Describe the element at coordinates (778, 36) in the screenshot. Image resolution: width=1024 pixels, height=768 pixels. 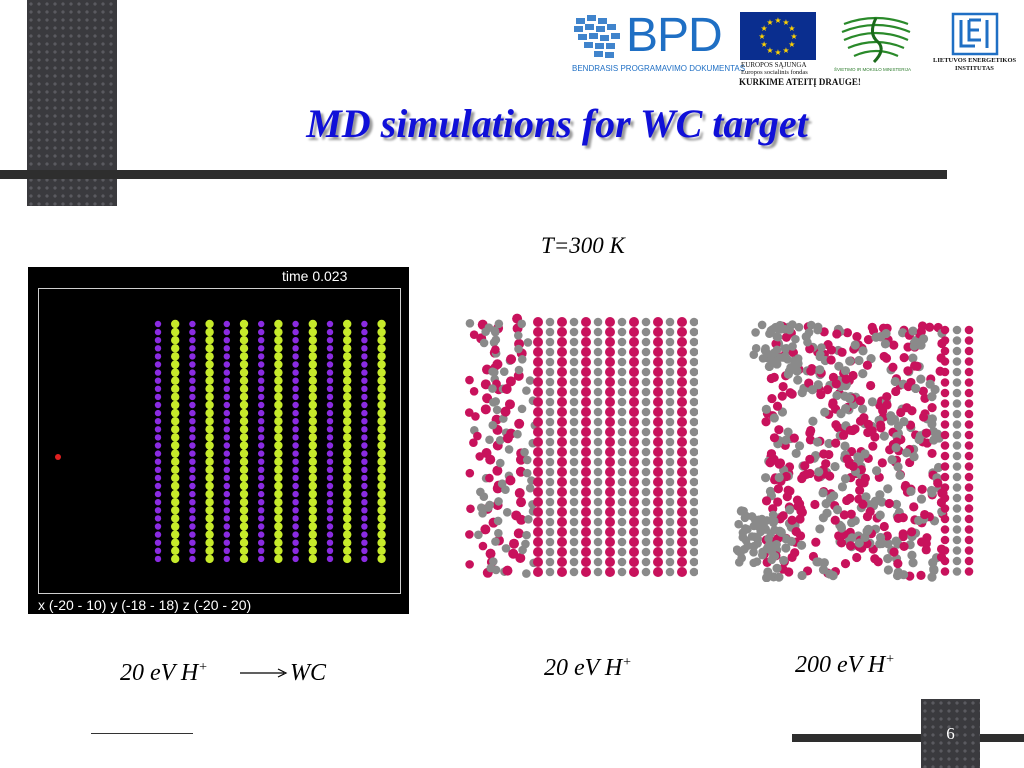
I see `eu-flag-icon: ★★★★★★★★★ ★ ★★` at that location.